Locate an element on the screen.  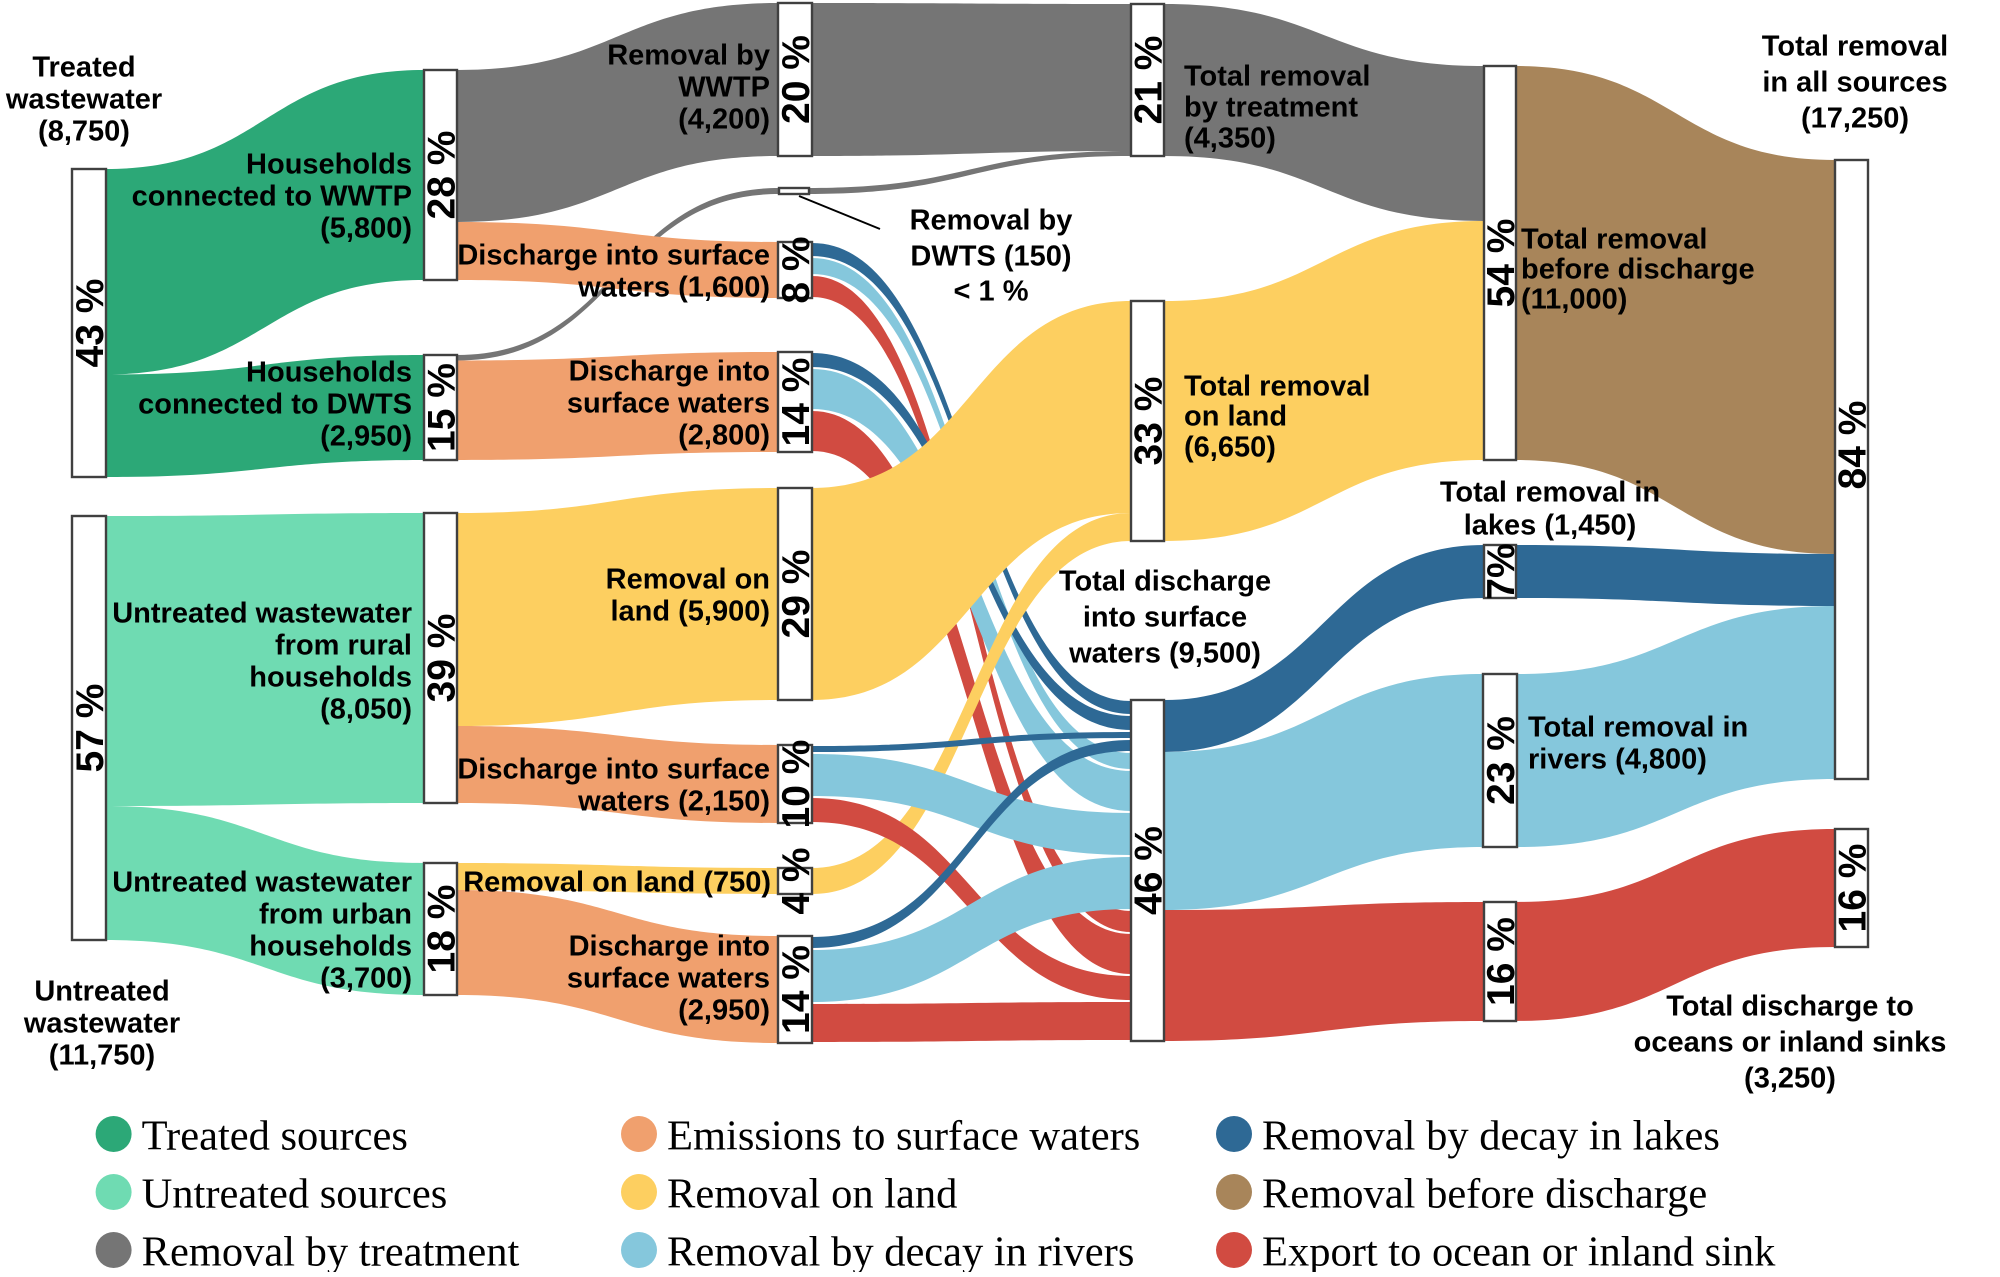
svg-text: 20 % is located at coordinates (796, 79).